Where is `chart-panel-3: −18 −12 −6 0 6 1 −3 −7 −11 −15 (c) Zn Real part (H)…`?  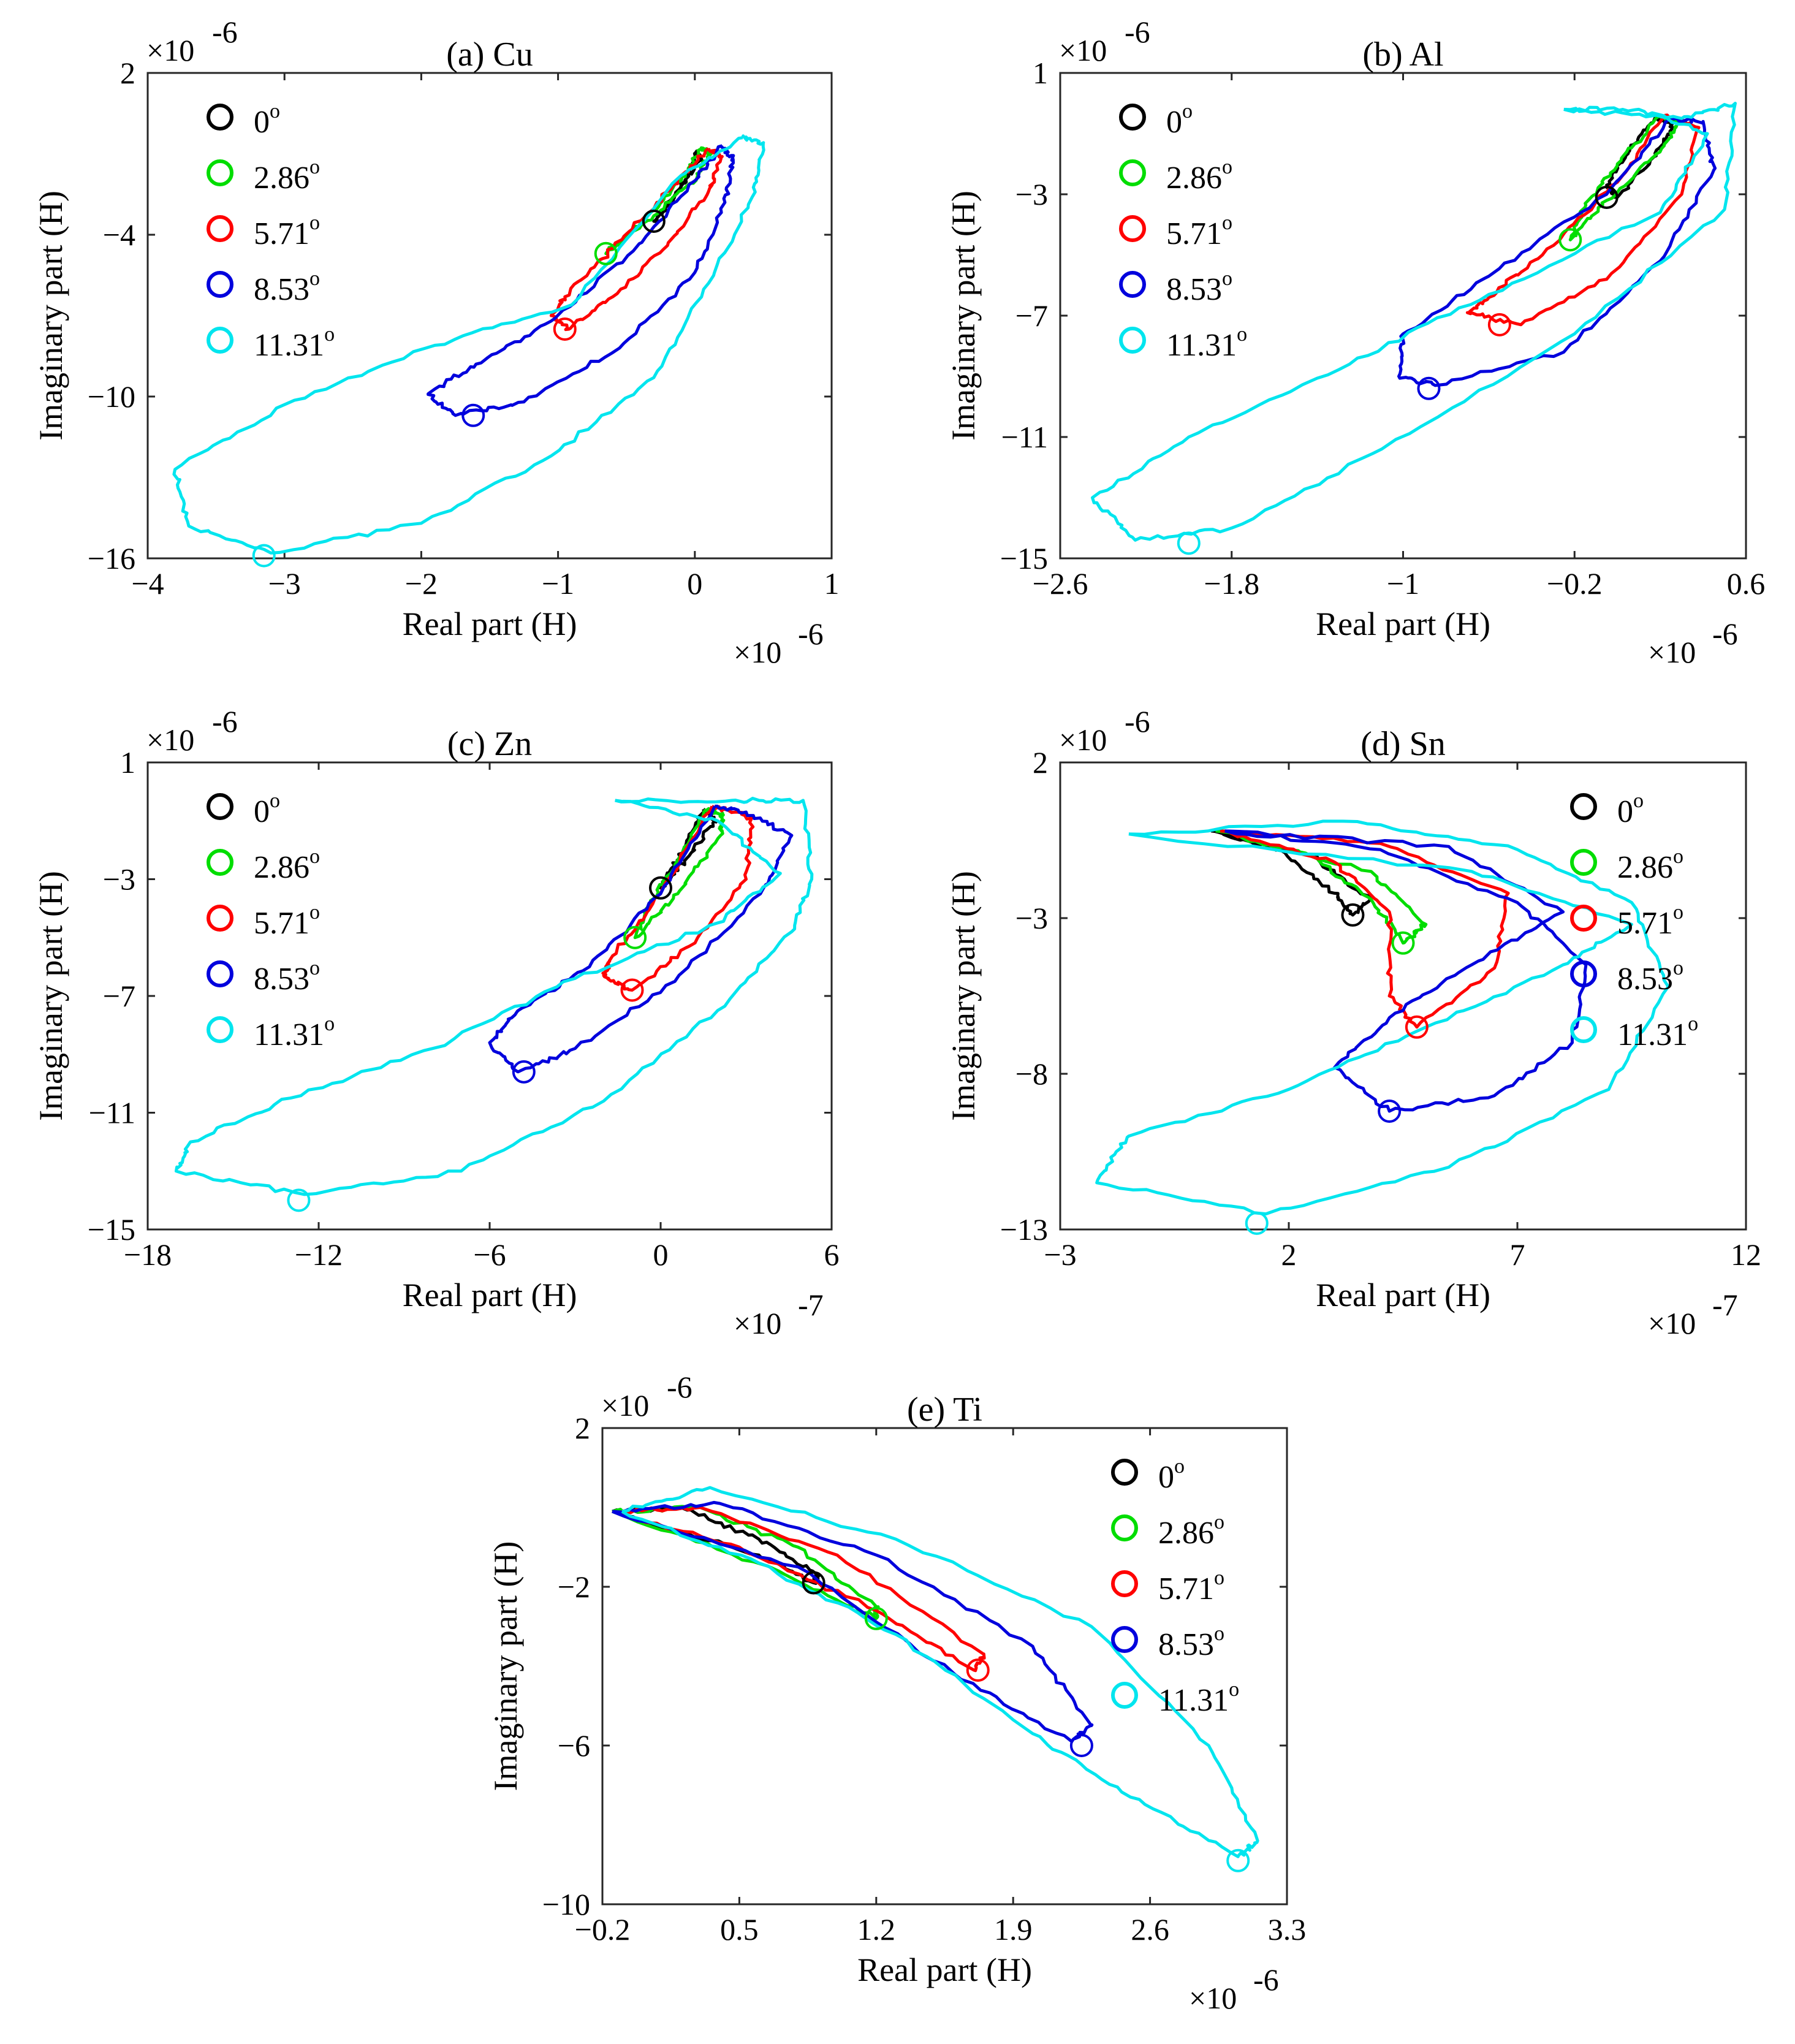 chart-panel-3: −18 −12 −6 0 6 1 −3 −7 −11 −15 (c) Zn Real part (H)… is located at coordinates (436, 1022).